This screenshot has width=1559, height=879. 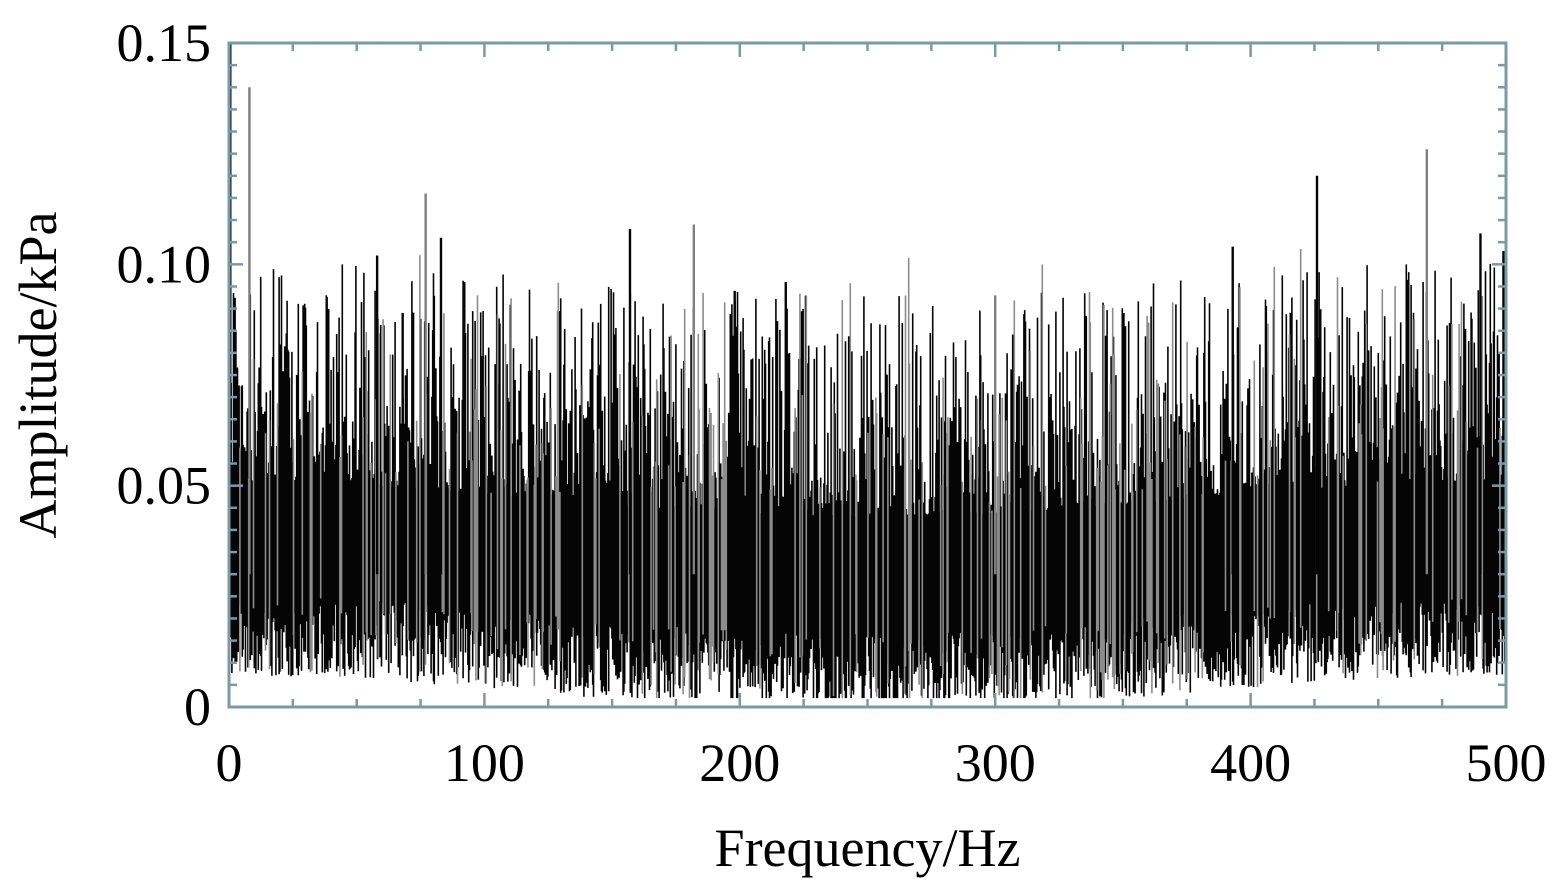 I want to click on y-tick-label: 0, so click(x=197, y=707).